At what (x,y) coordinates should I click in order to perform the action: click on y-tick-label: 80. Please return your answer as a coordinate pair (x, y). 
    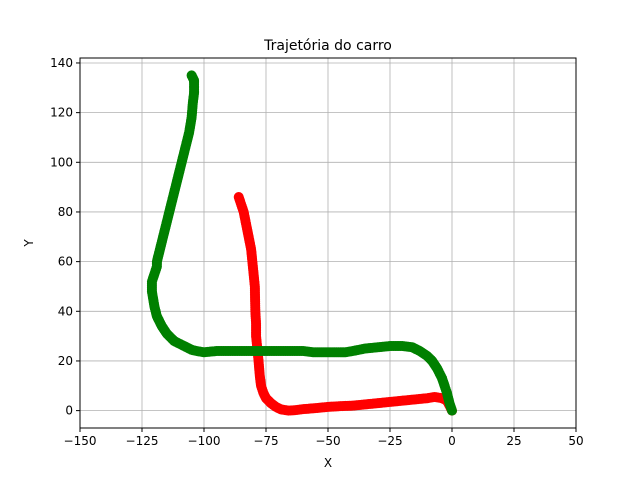
    Looking at the image, I should click on (65, 212).